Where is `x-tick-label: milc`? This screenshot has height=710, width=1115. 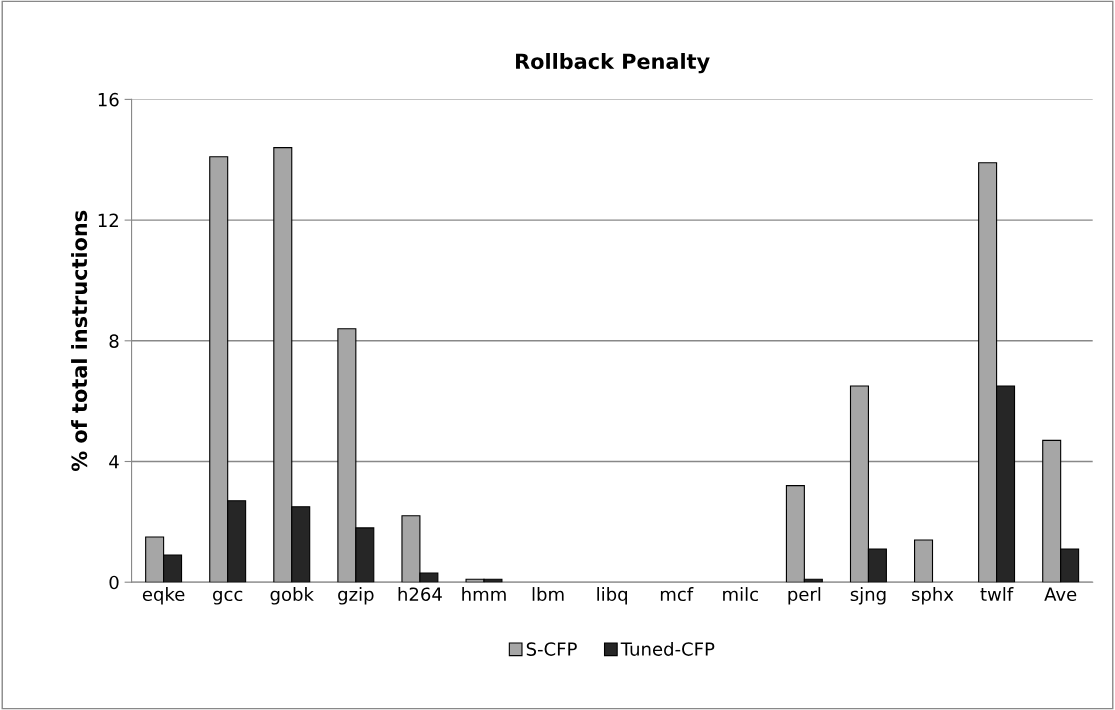 x-tick-label: milc is located at coordinates (740, 594).